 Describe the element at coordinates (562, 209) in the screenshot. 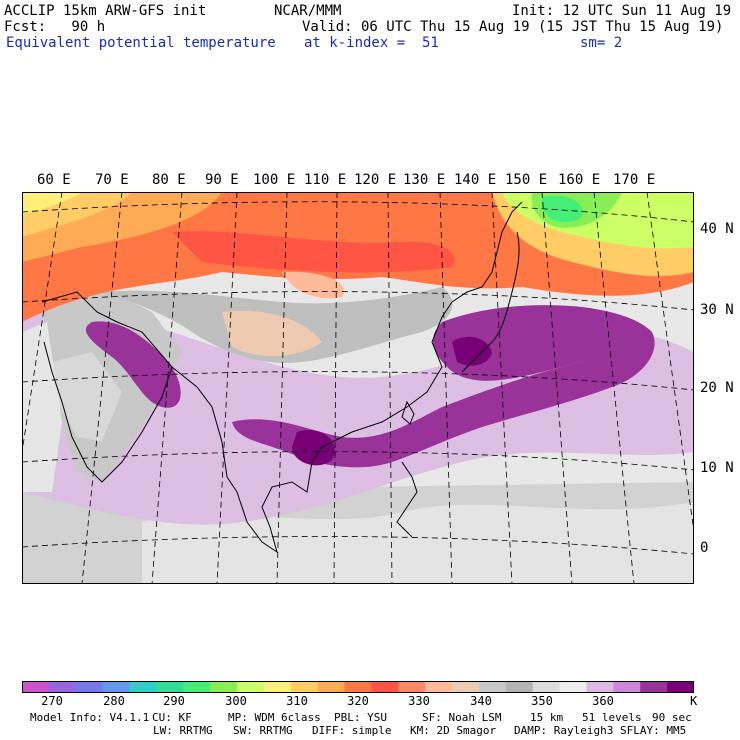

I see `okhotsk-green-core` at that location.